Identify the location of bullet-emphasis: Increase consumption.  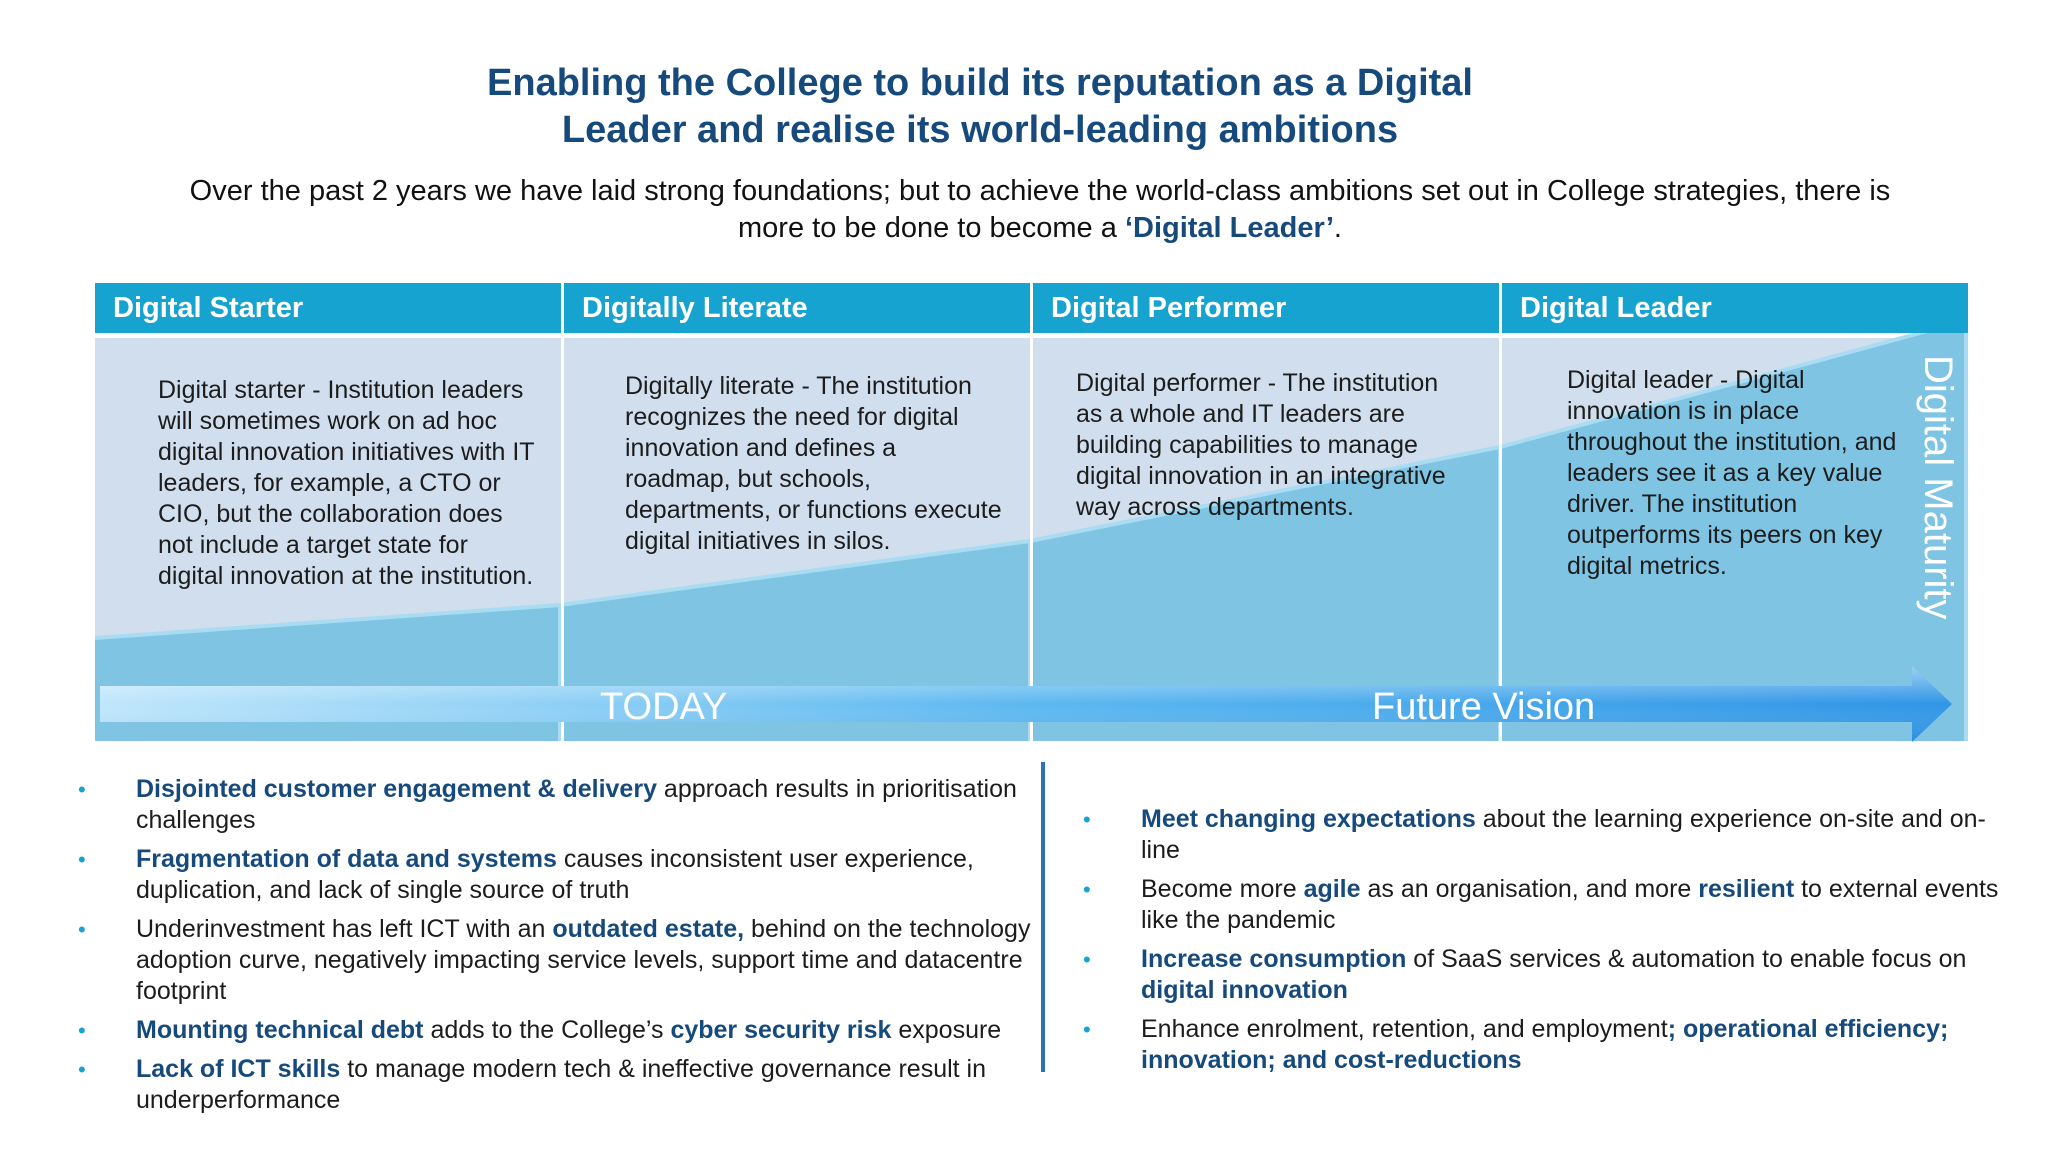
(1274, 959).